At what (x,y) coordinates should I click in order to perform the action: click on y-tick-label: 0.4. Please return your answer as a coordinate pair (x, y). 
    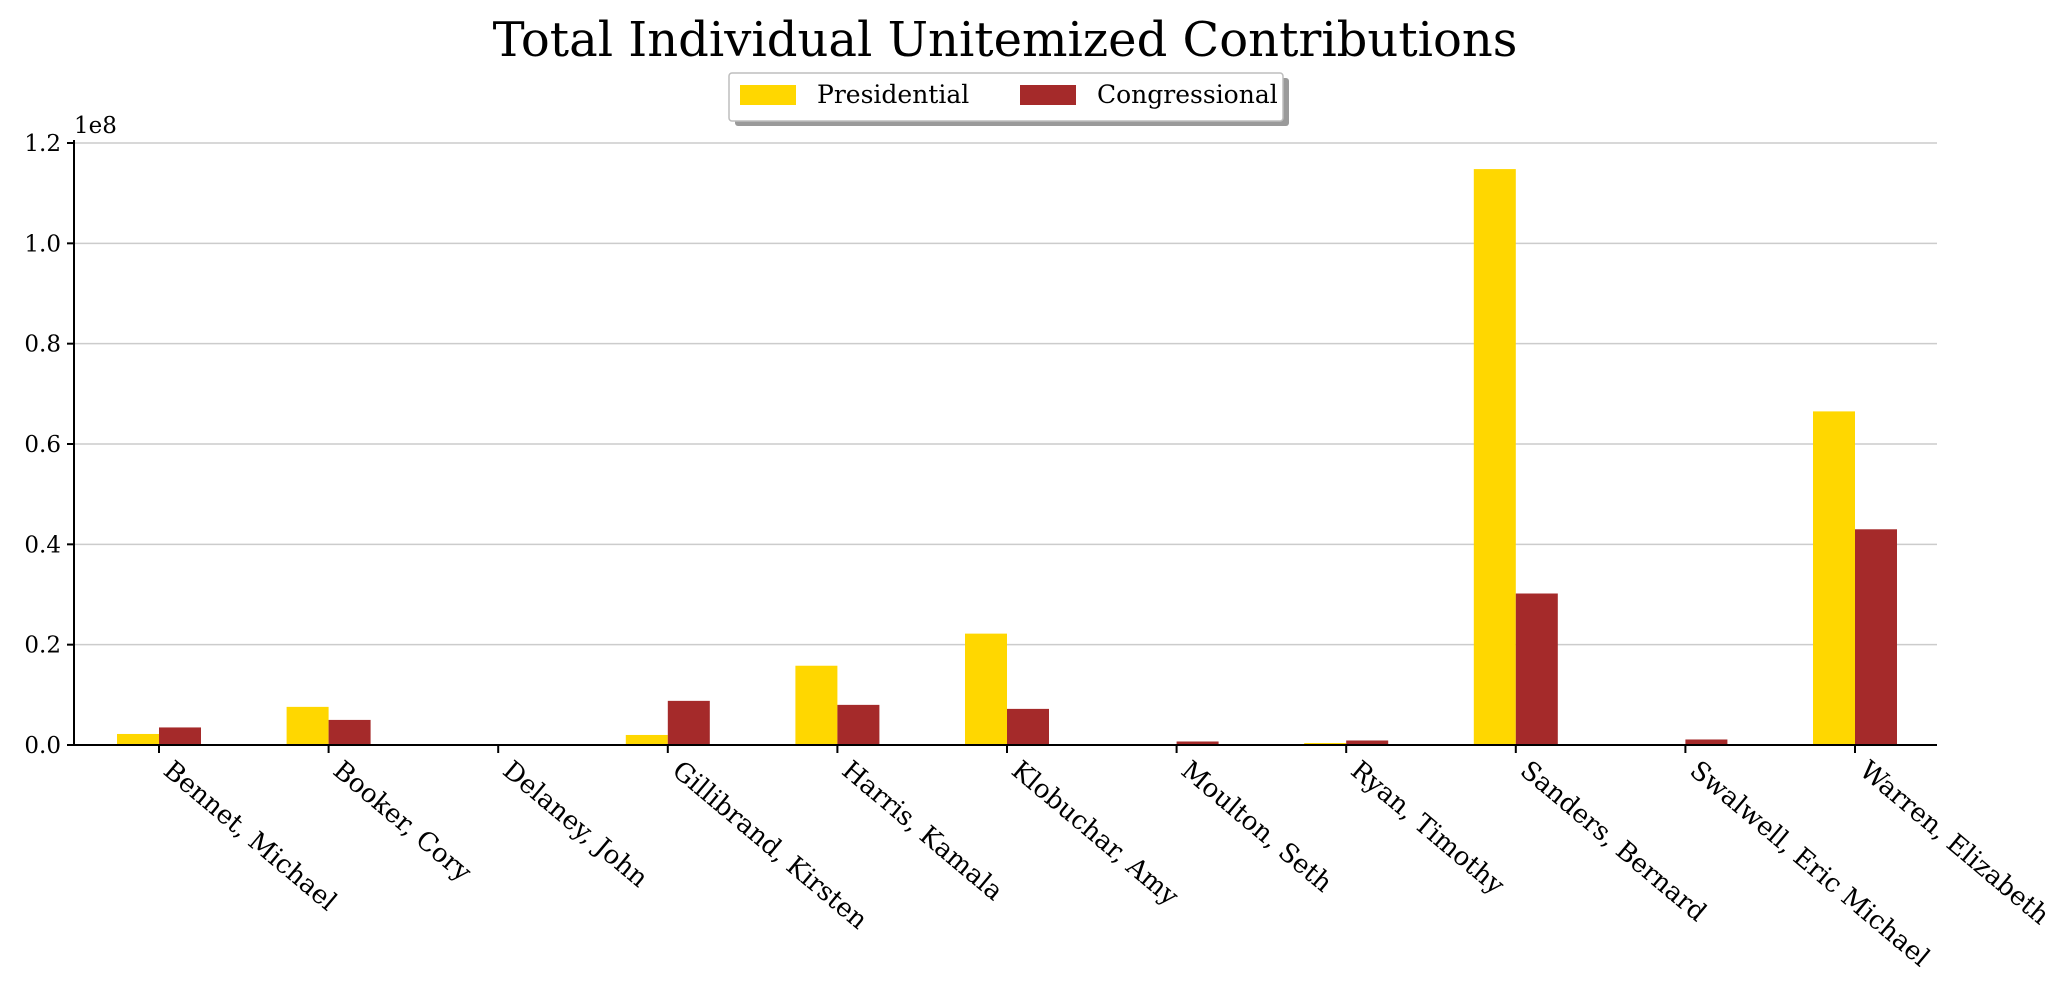
    Looking at the image, I should click on (42, 545).